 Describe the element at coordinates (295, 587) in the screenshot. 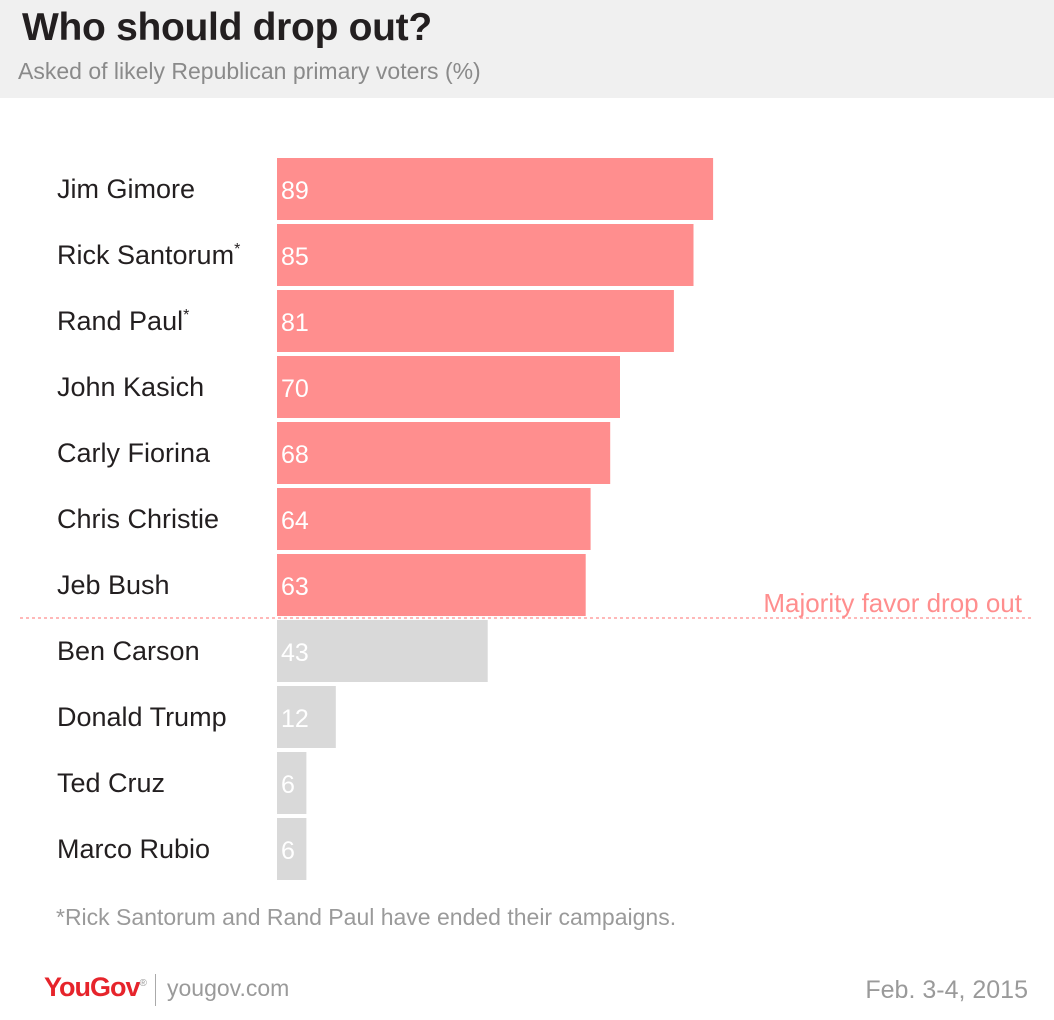

I see `value-label: 63` at that location.